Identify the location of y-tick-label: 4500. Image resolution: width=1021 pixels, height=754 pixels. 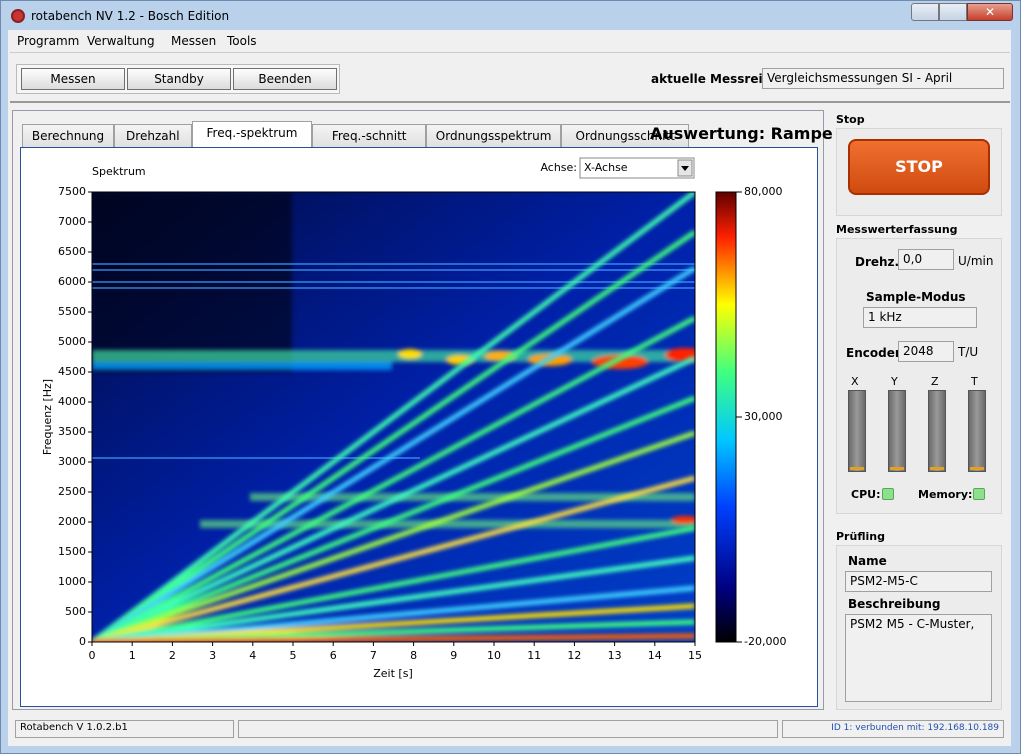
(72, 371).